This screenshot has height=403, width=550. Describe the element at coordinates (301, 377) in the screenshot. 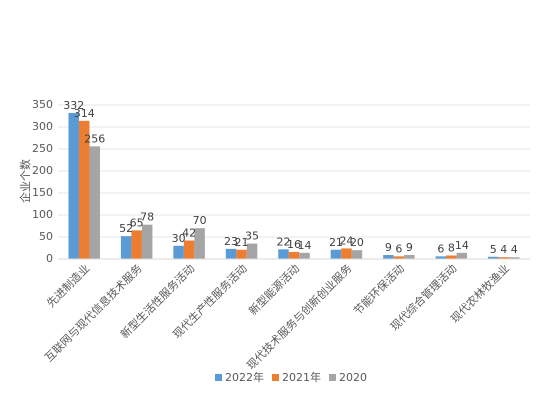

I see `legend-label: 2021年` at that location.